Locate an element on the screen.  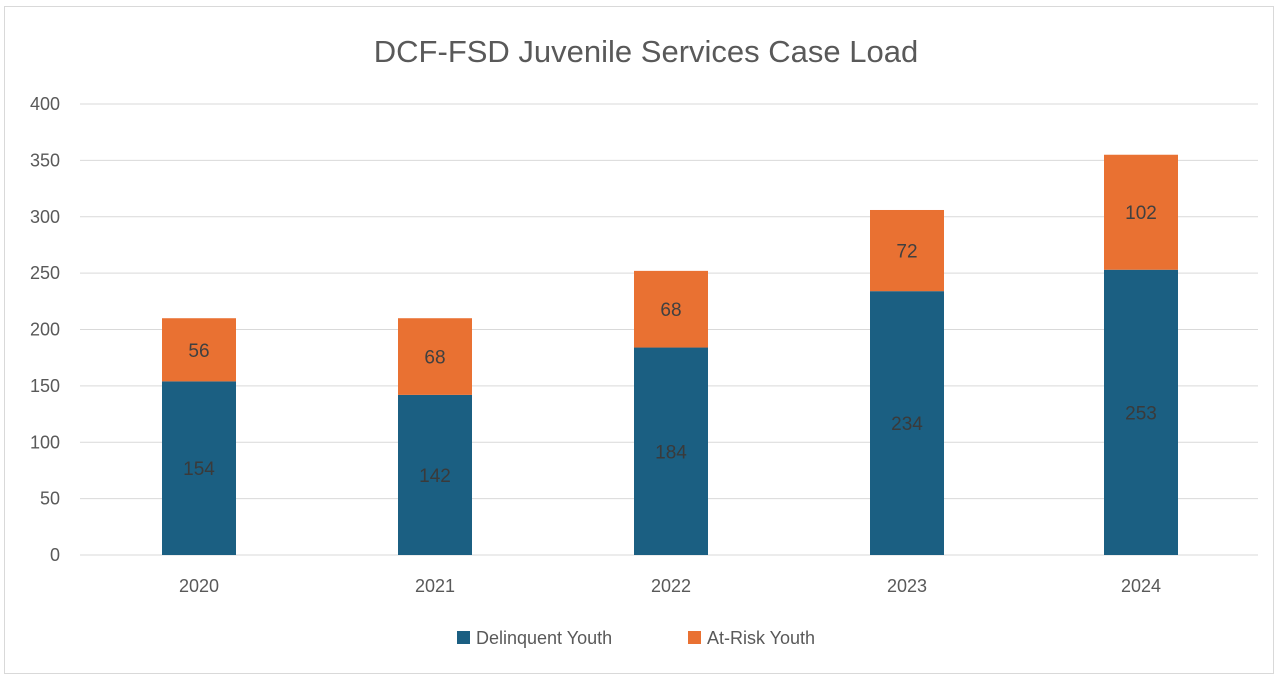
y-tick-label: 400 is located at coordinates (45, 104).